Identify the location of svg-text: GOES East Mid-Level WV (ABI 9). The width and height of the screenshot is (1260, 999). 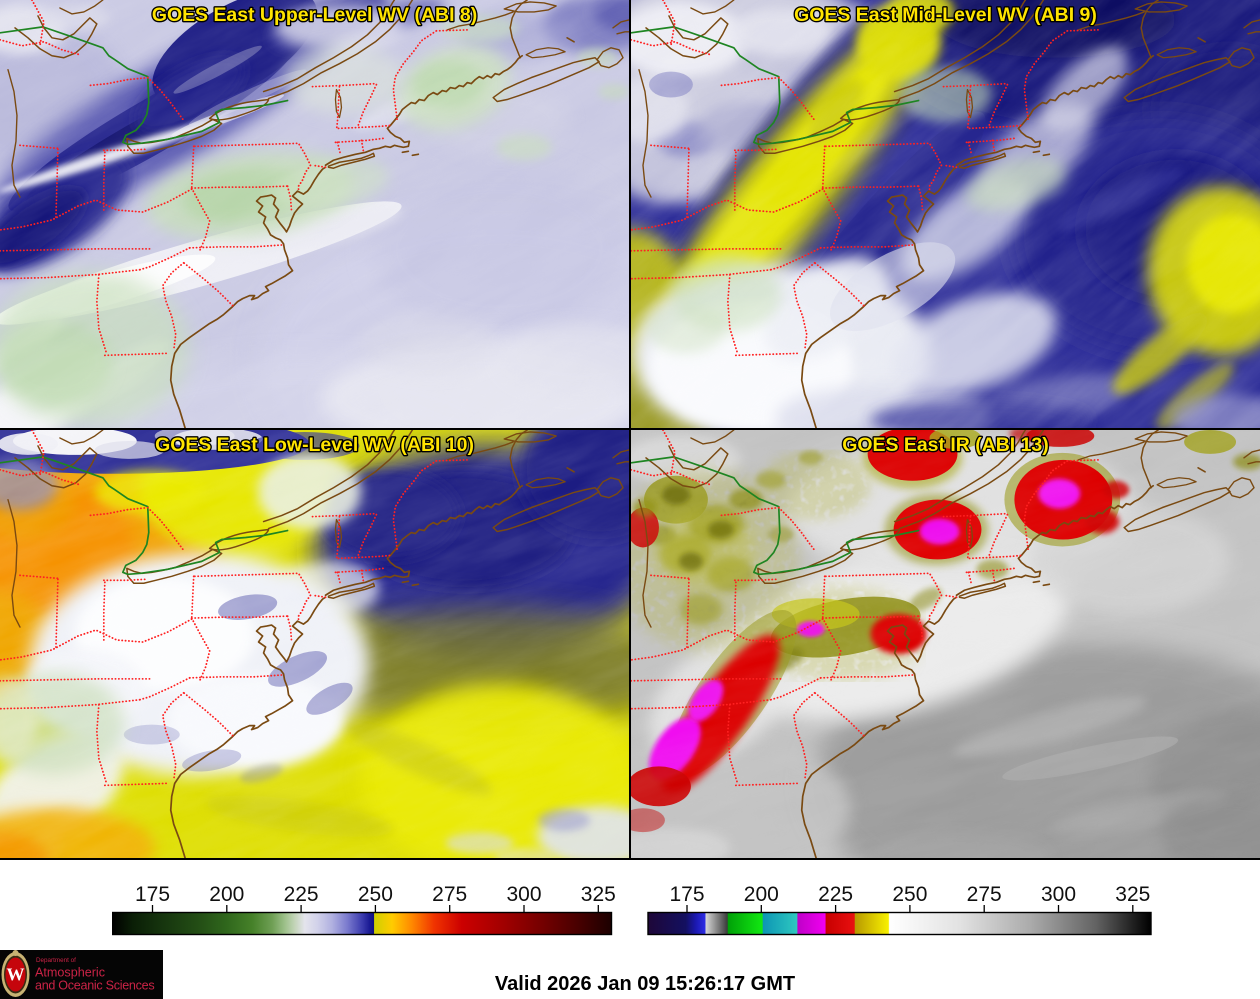
(945, 15).